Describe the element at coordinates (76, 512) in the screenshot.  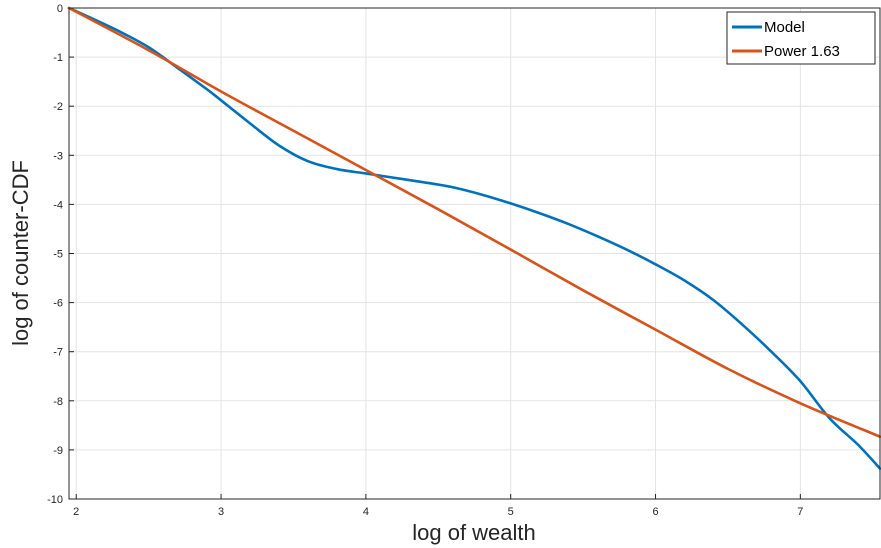
I see `x-tick-label: 2` at that location.